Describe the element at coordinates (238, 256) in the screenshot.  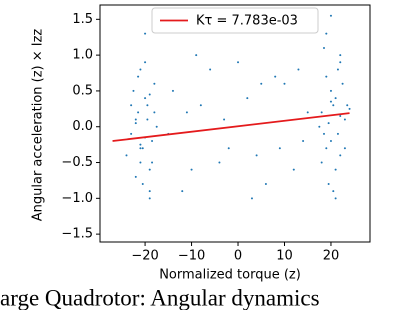
I see `x-tick-label: 0` at that location.